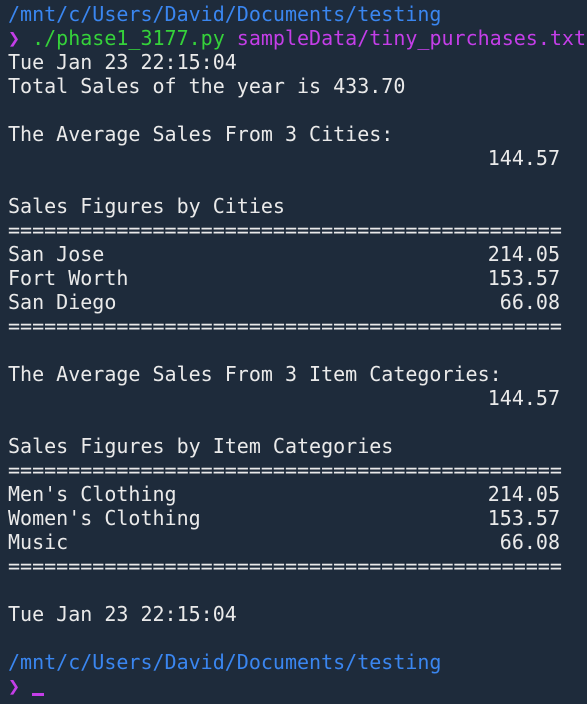 This screenshot has width=587, height=704. I want to click on sales-row: Fort Worth 153.57, so click(284, 278).